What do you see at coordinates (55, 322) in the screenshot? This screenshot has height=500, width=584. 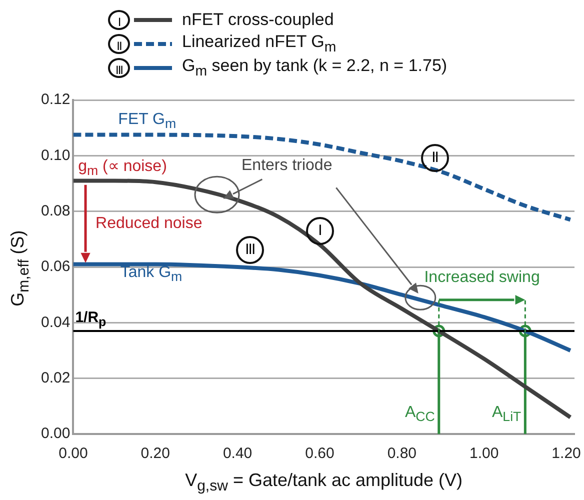 I see `y-tick-label: 0.04` at bounding box center [55, 322].